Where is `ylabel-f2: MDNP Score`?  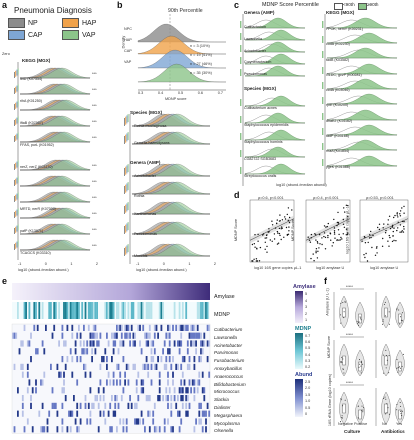
ylabel-f2: MDNP Score is located at coordinates (329, 347).